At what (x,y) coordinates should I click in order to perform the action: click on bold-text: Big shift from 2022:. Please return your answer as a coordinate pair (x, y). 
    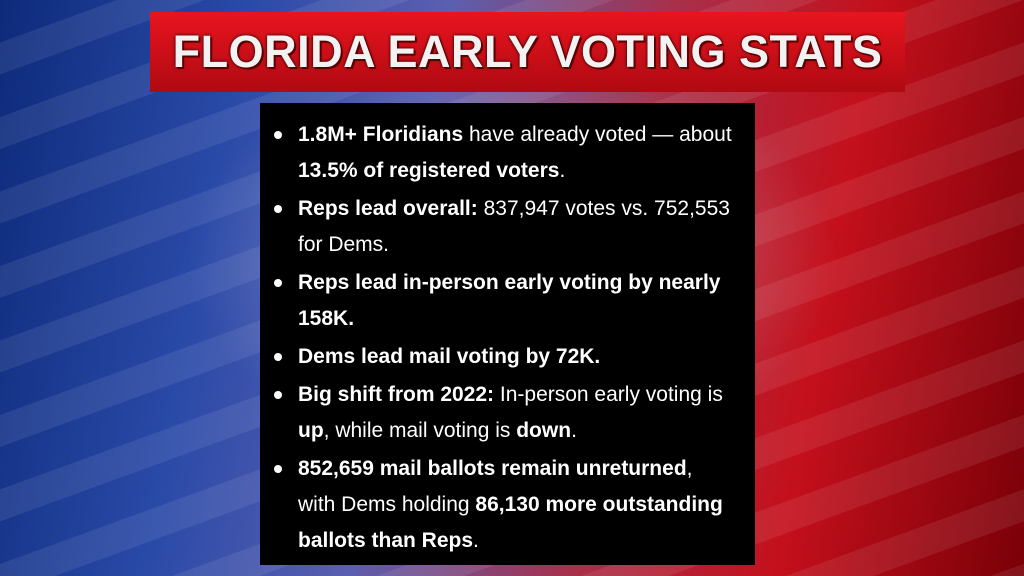
    Looking at the image, I should click on (396, 394).